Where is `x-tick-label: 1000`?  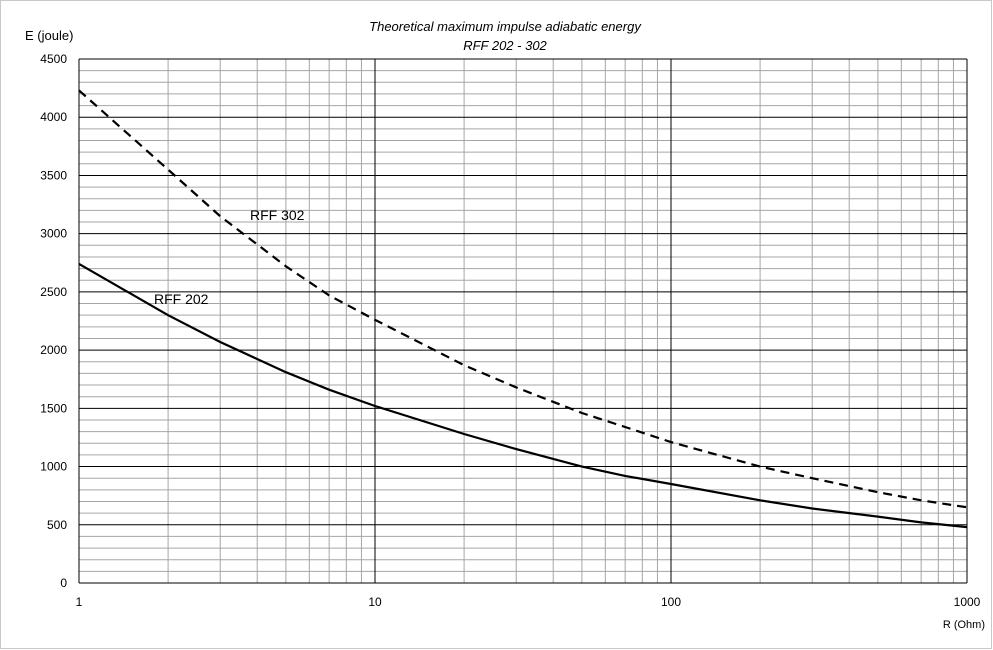
x-tick-label: 1000 is located at coordinates (967, 602).